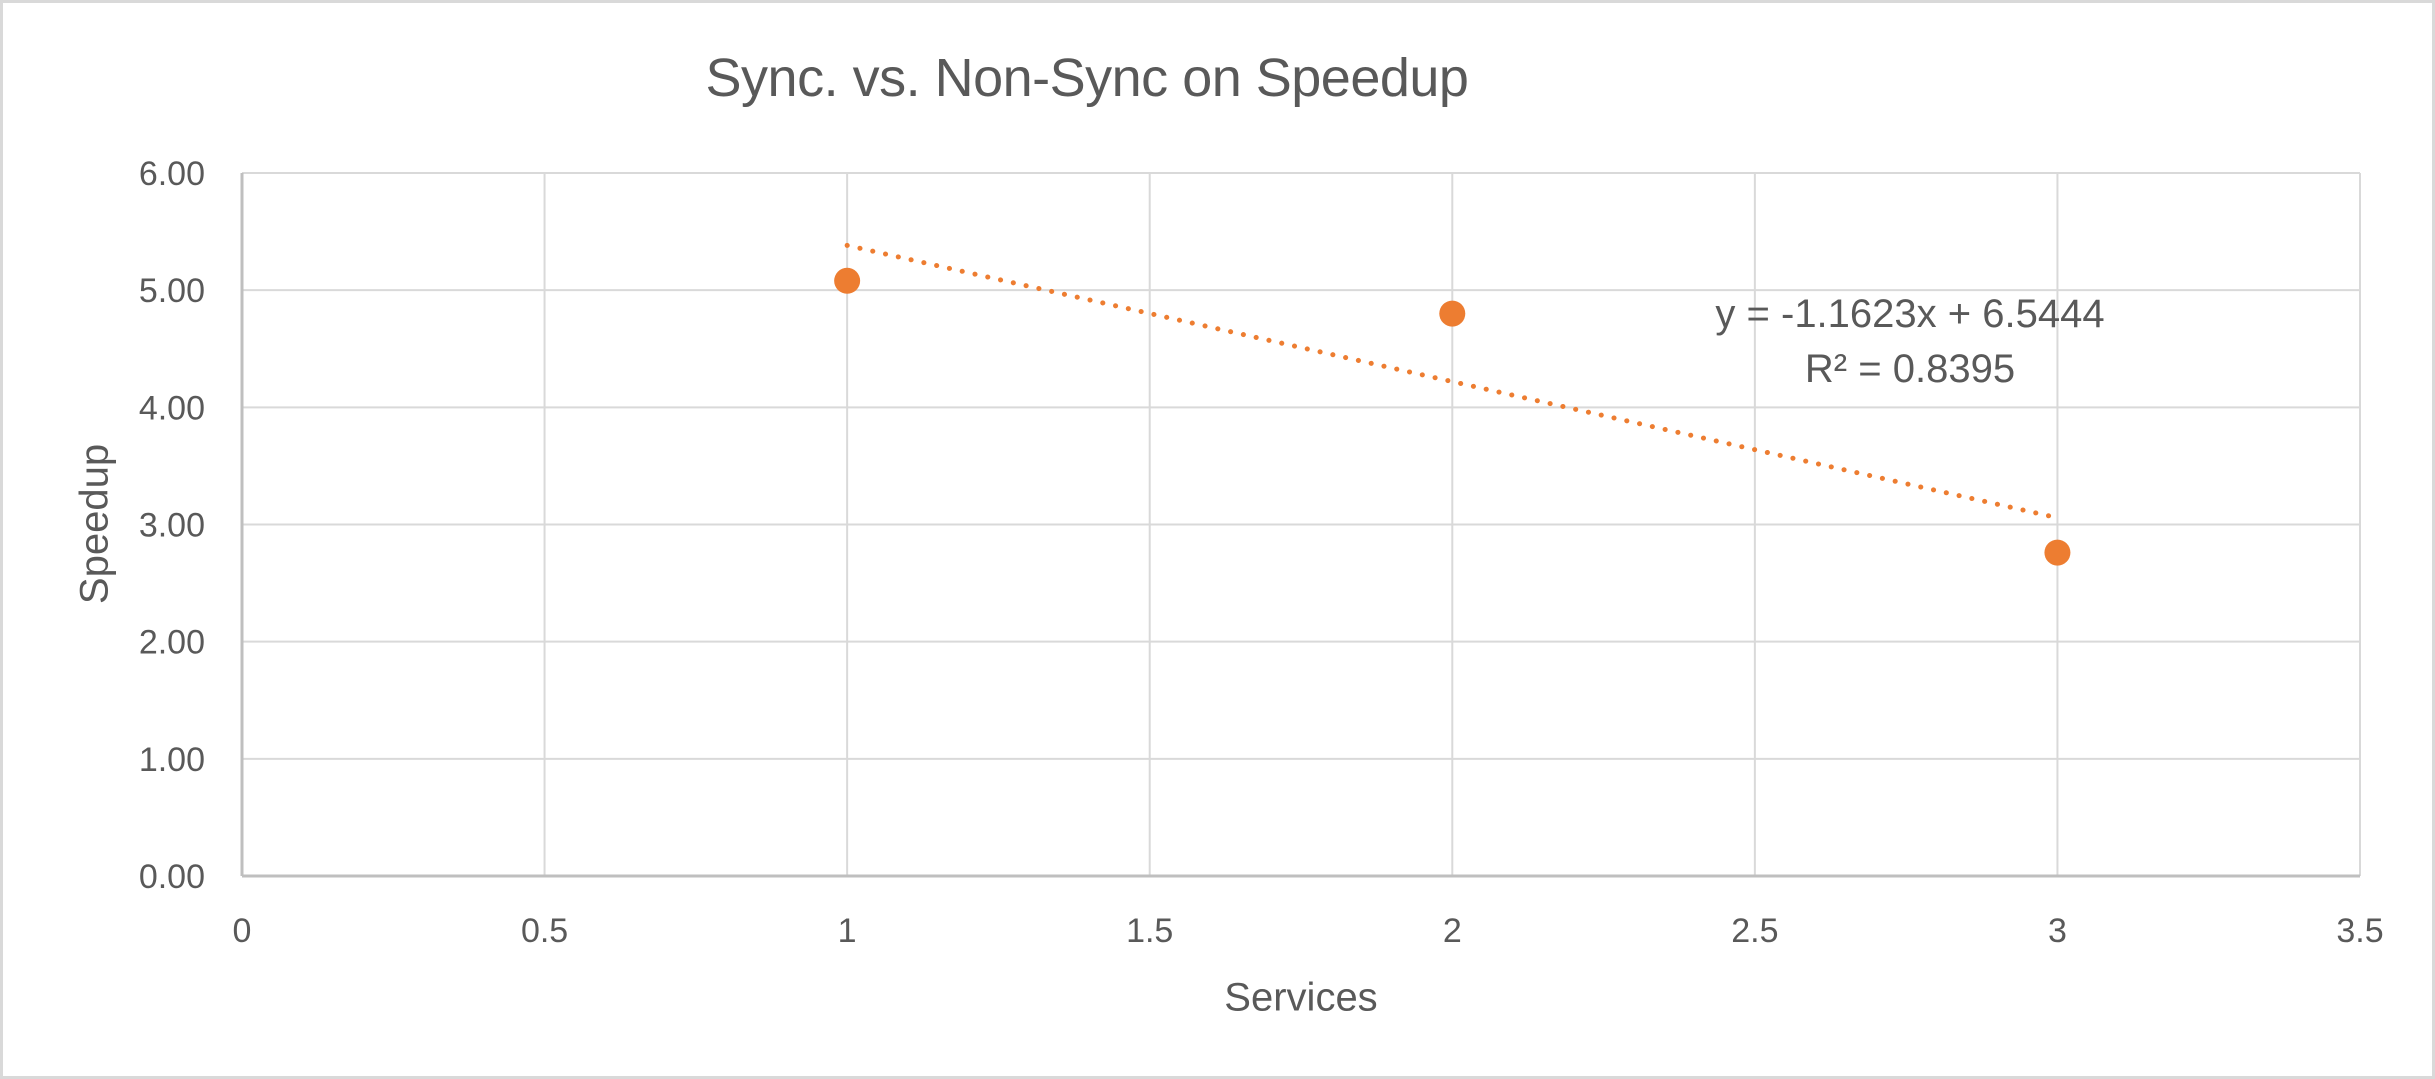  What do you see at coordinates (172, 526) in the screenshot?
I see `y-tick-label: 3.00` at bounding box center [172, 526].